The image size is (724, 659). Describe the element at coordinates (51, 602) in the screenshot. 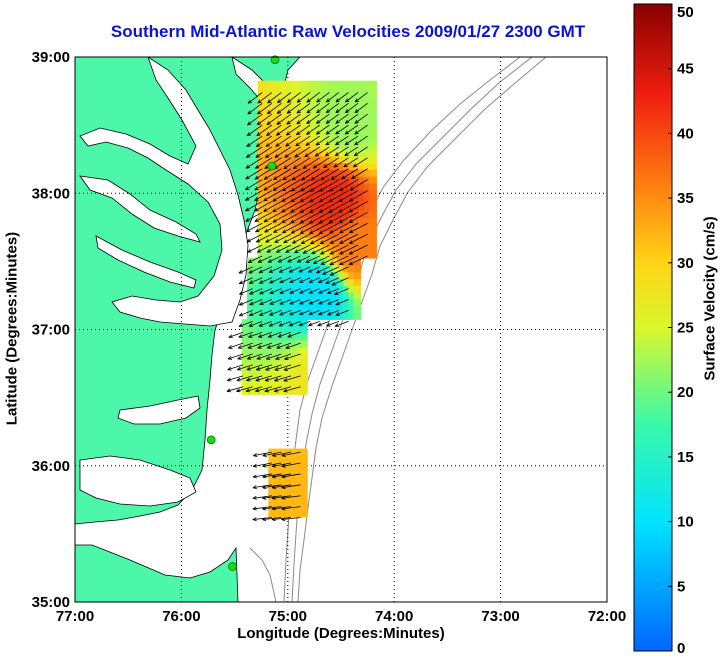

I see `y-tick-label: 35:00` at that location.